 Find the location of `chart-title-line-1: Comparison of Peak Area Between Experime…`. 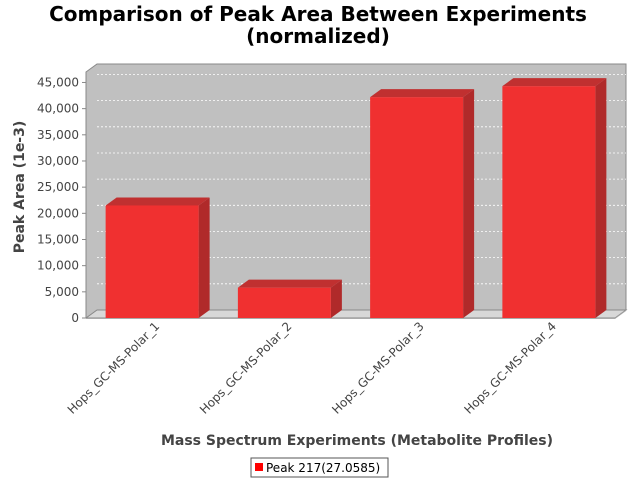

chart-title-line-1: Comparison of Peak Area Between Experime… is located at coordinates (318, 14).